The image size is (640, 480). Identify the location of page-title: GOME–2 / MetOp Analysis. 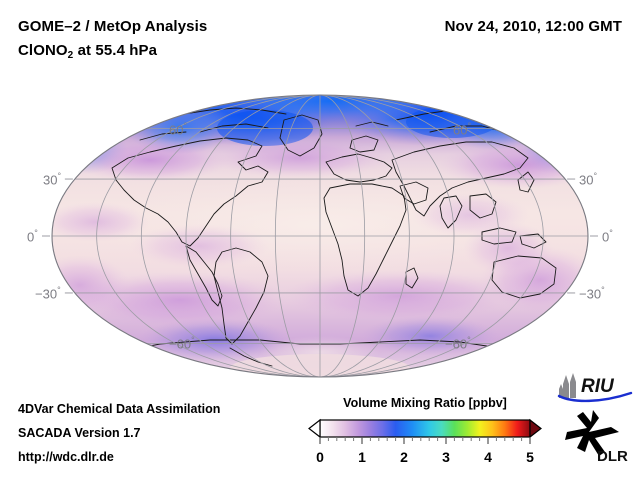
(113, 26).